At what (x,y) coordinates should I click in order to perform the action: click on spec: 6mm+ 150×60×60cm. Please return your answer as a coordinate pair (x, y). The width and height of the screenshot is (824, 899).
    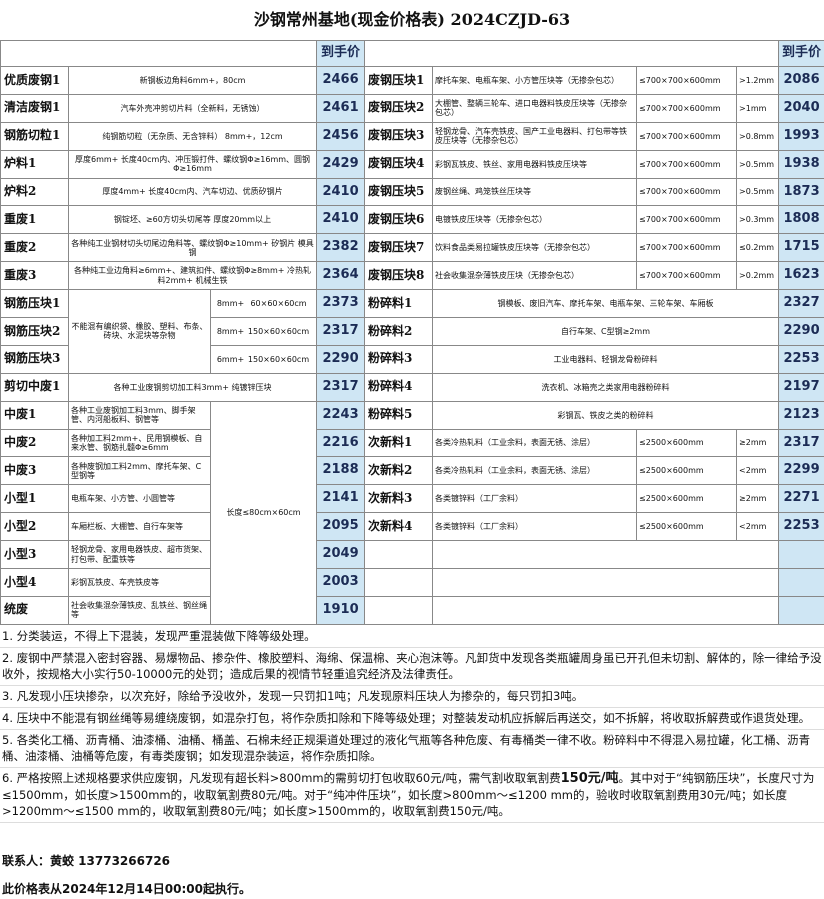
    Looking at the image, I should click on (263, 359).